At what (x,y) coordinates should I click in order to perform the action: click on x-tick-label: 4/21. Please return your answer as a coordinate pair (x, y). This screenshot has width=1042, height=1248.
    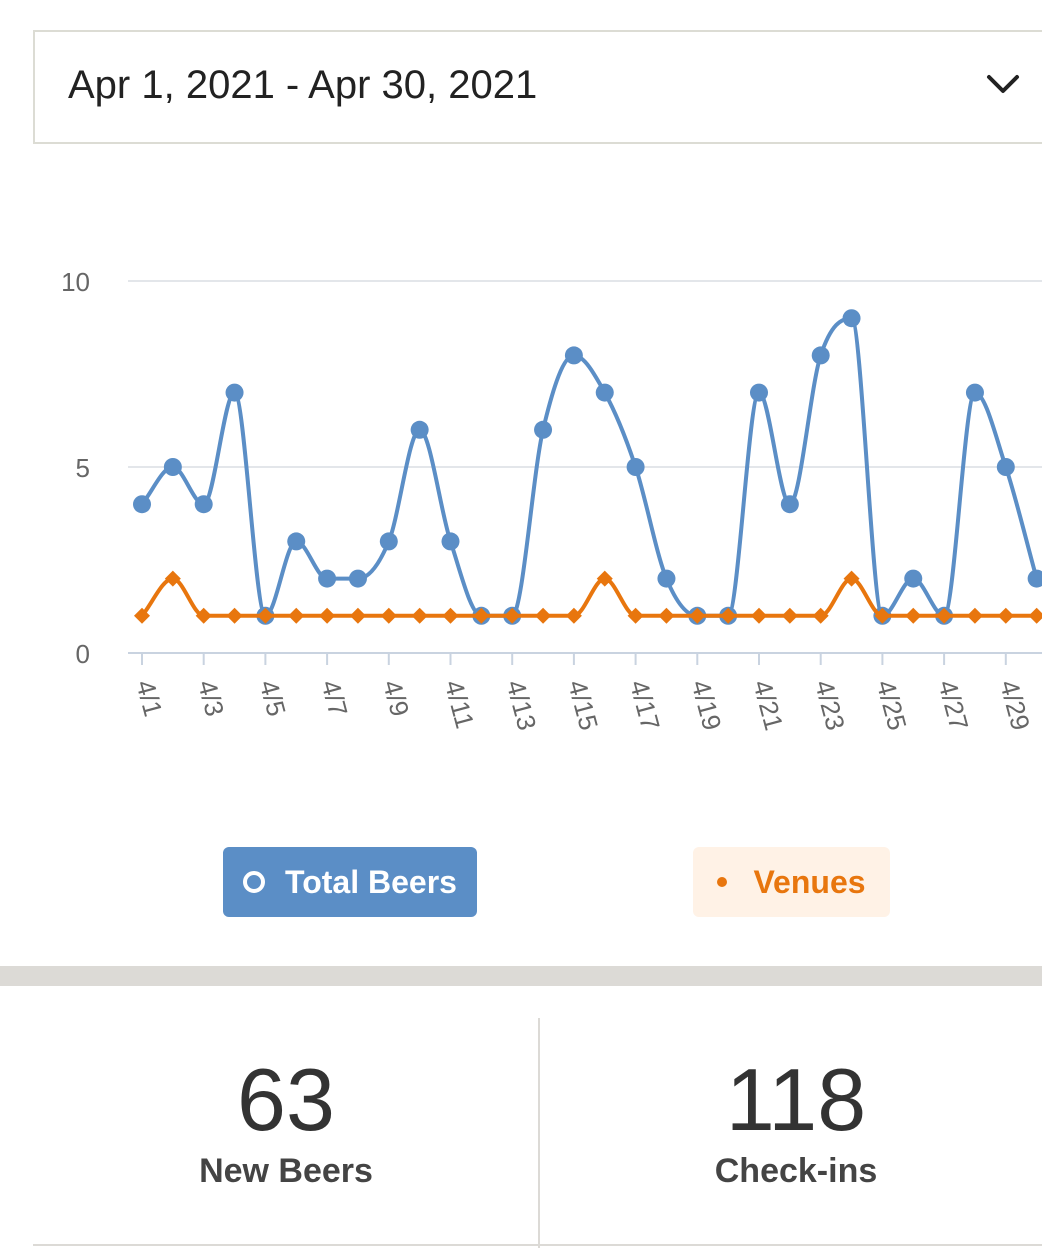
    Looking at the image, I should click on (768, 705).